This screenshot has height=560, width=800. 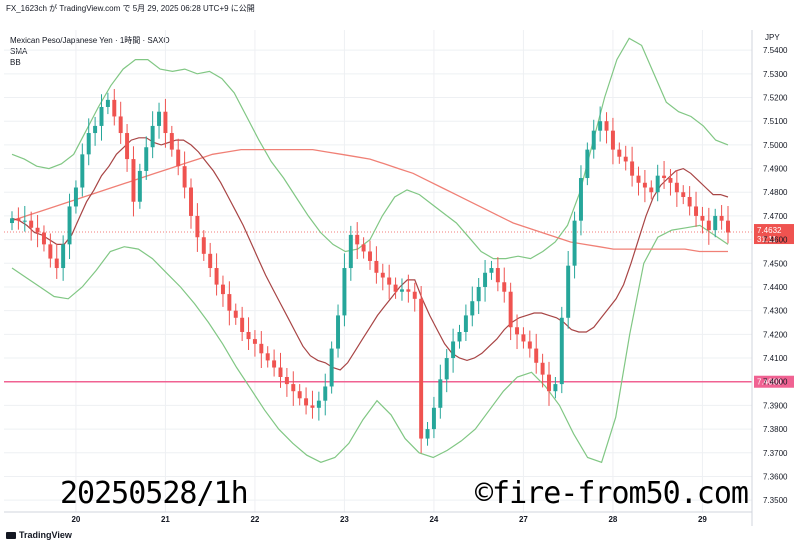 What do you see at coordinates (775, 216) in the screenshot?
I see `y-tick-label: 7.4700` at bounding box center [775, 216].